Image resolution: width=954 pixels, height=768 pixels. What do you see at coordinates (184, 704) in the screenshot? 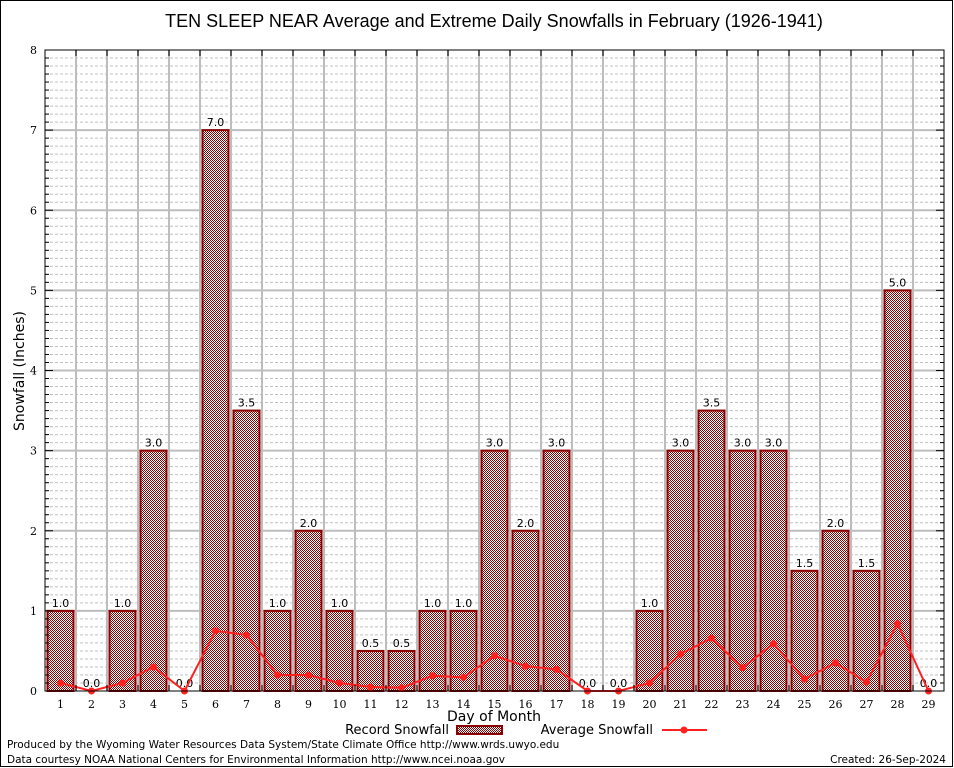
I see `x-tick-label: 5` at bounding box center [184, 704].